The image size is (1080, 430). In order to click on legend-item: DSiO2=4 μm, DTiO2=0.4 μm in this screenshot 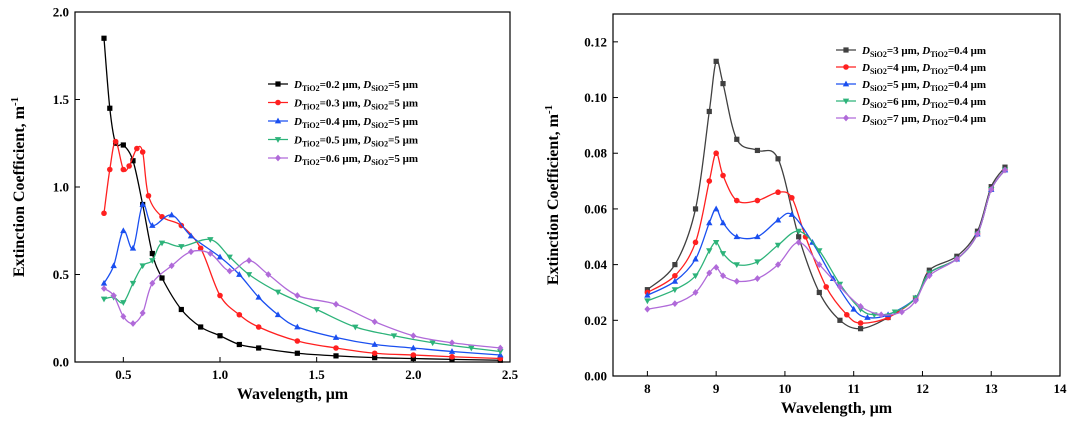, I will do `click(911, 69)`.